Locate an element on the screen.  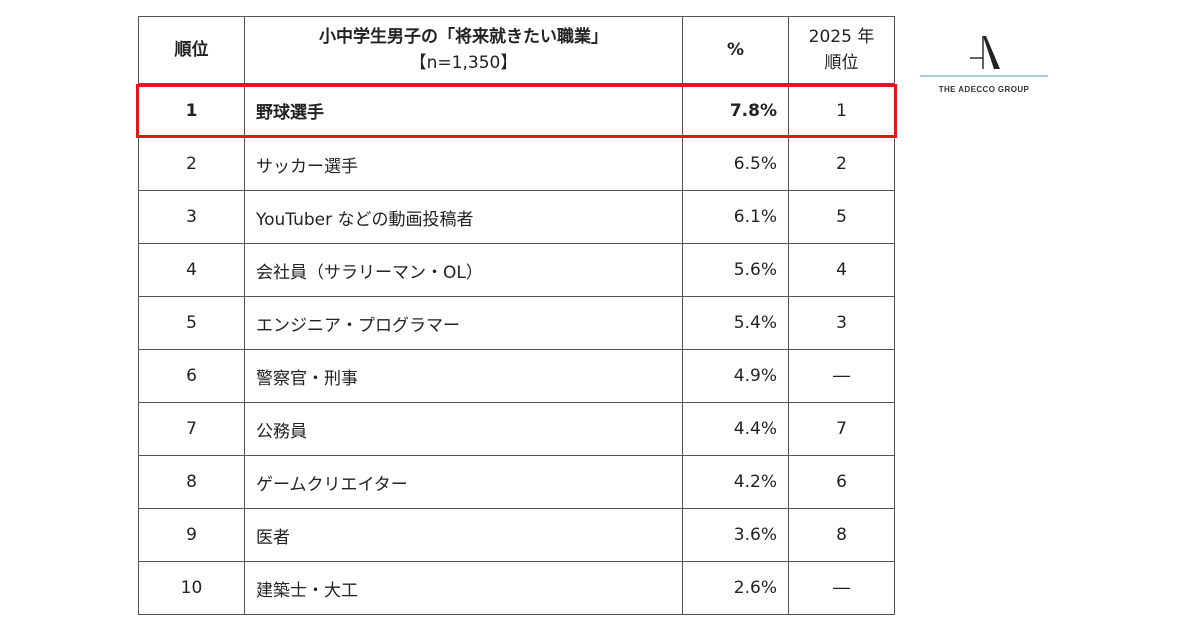
percent-cell: 7.8% is located at coordinates (735, 110).